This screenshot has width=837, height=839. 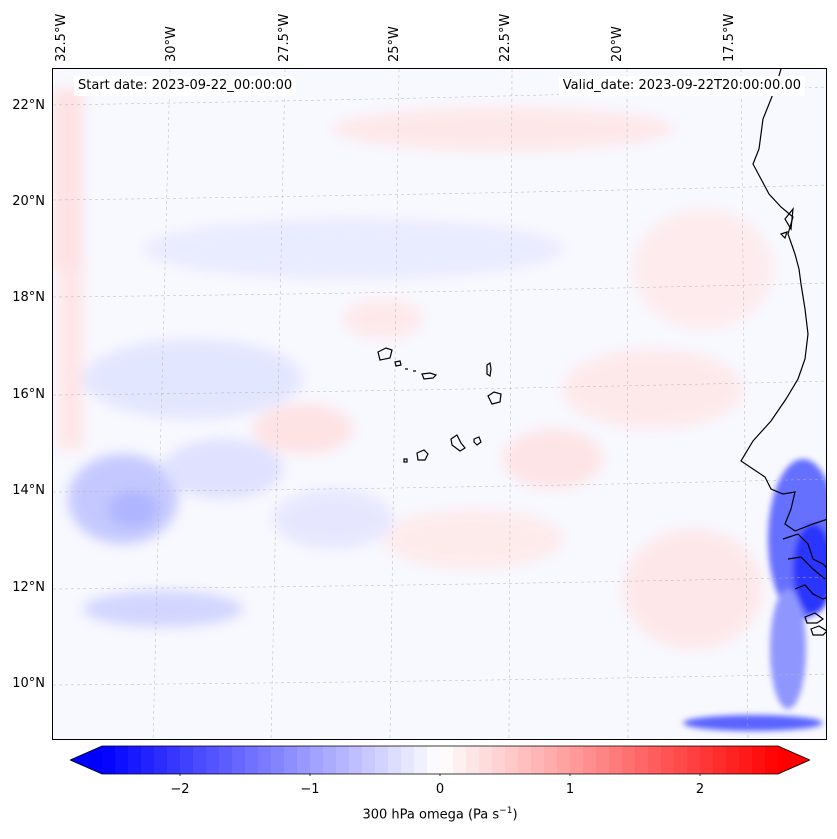 What do you see at coordinates (28, 587) in the screenshot?
I see `lat-tick-12n: 12°N` at bounding box center [28, 587].